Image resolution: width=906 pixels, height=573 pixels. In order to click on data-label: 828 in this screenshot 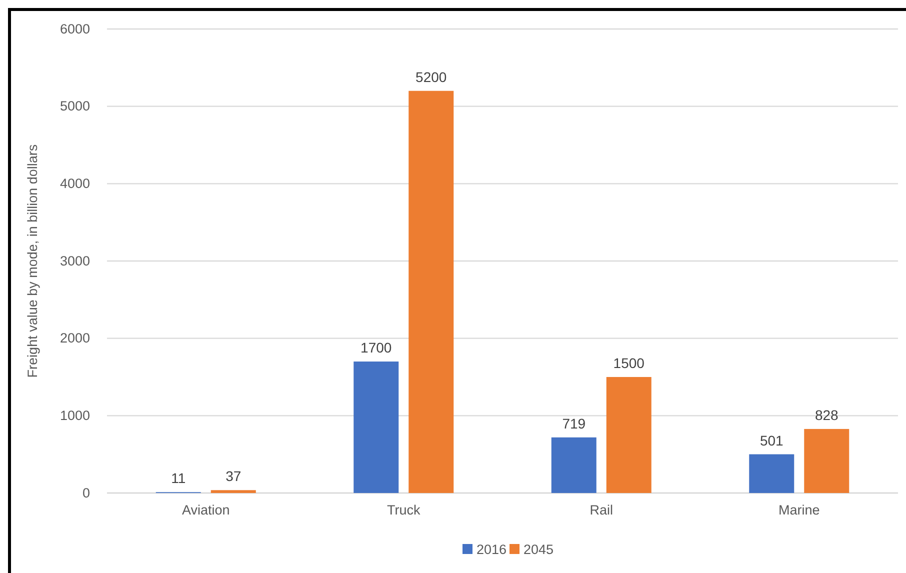, I will do `click(826, 414)`.